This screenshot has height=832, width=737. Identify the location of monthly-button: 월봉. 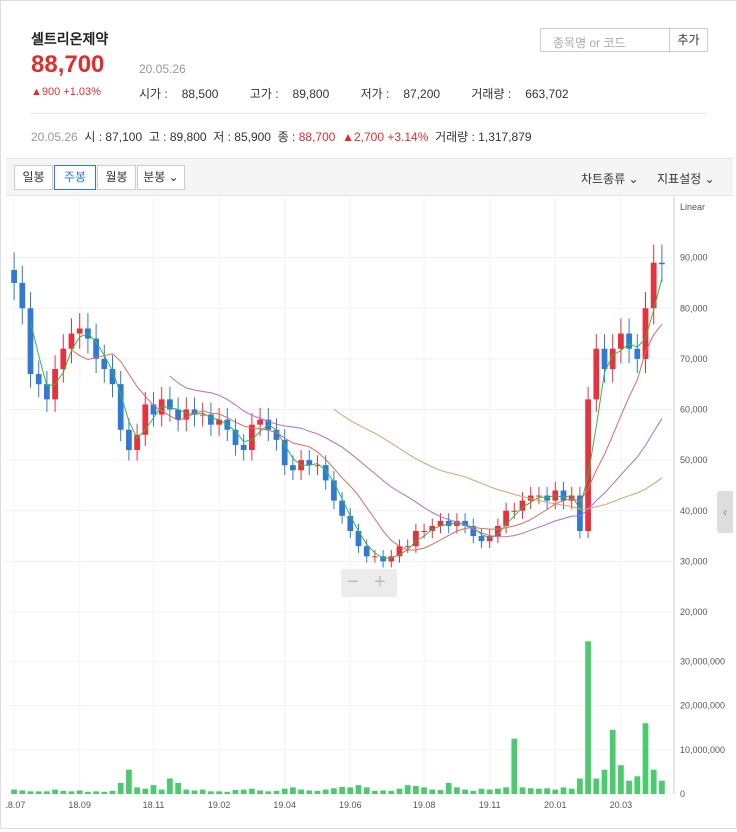
(116, 177).